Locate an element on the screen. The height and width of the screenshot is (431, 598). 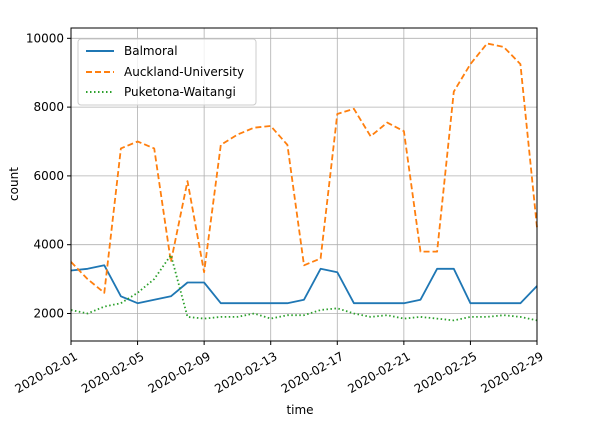
legend-label-balmoral: Balmoral is located at coordinates (151, 51).